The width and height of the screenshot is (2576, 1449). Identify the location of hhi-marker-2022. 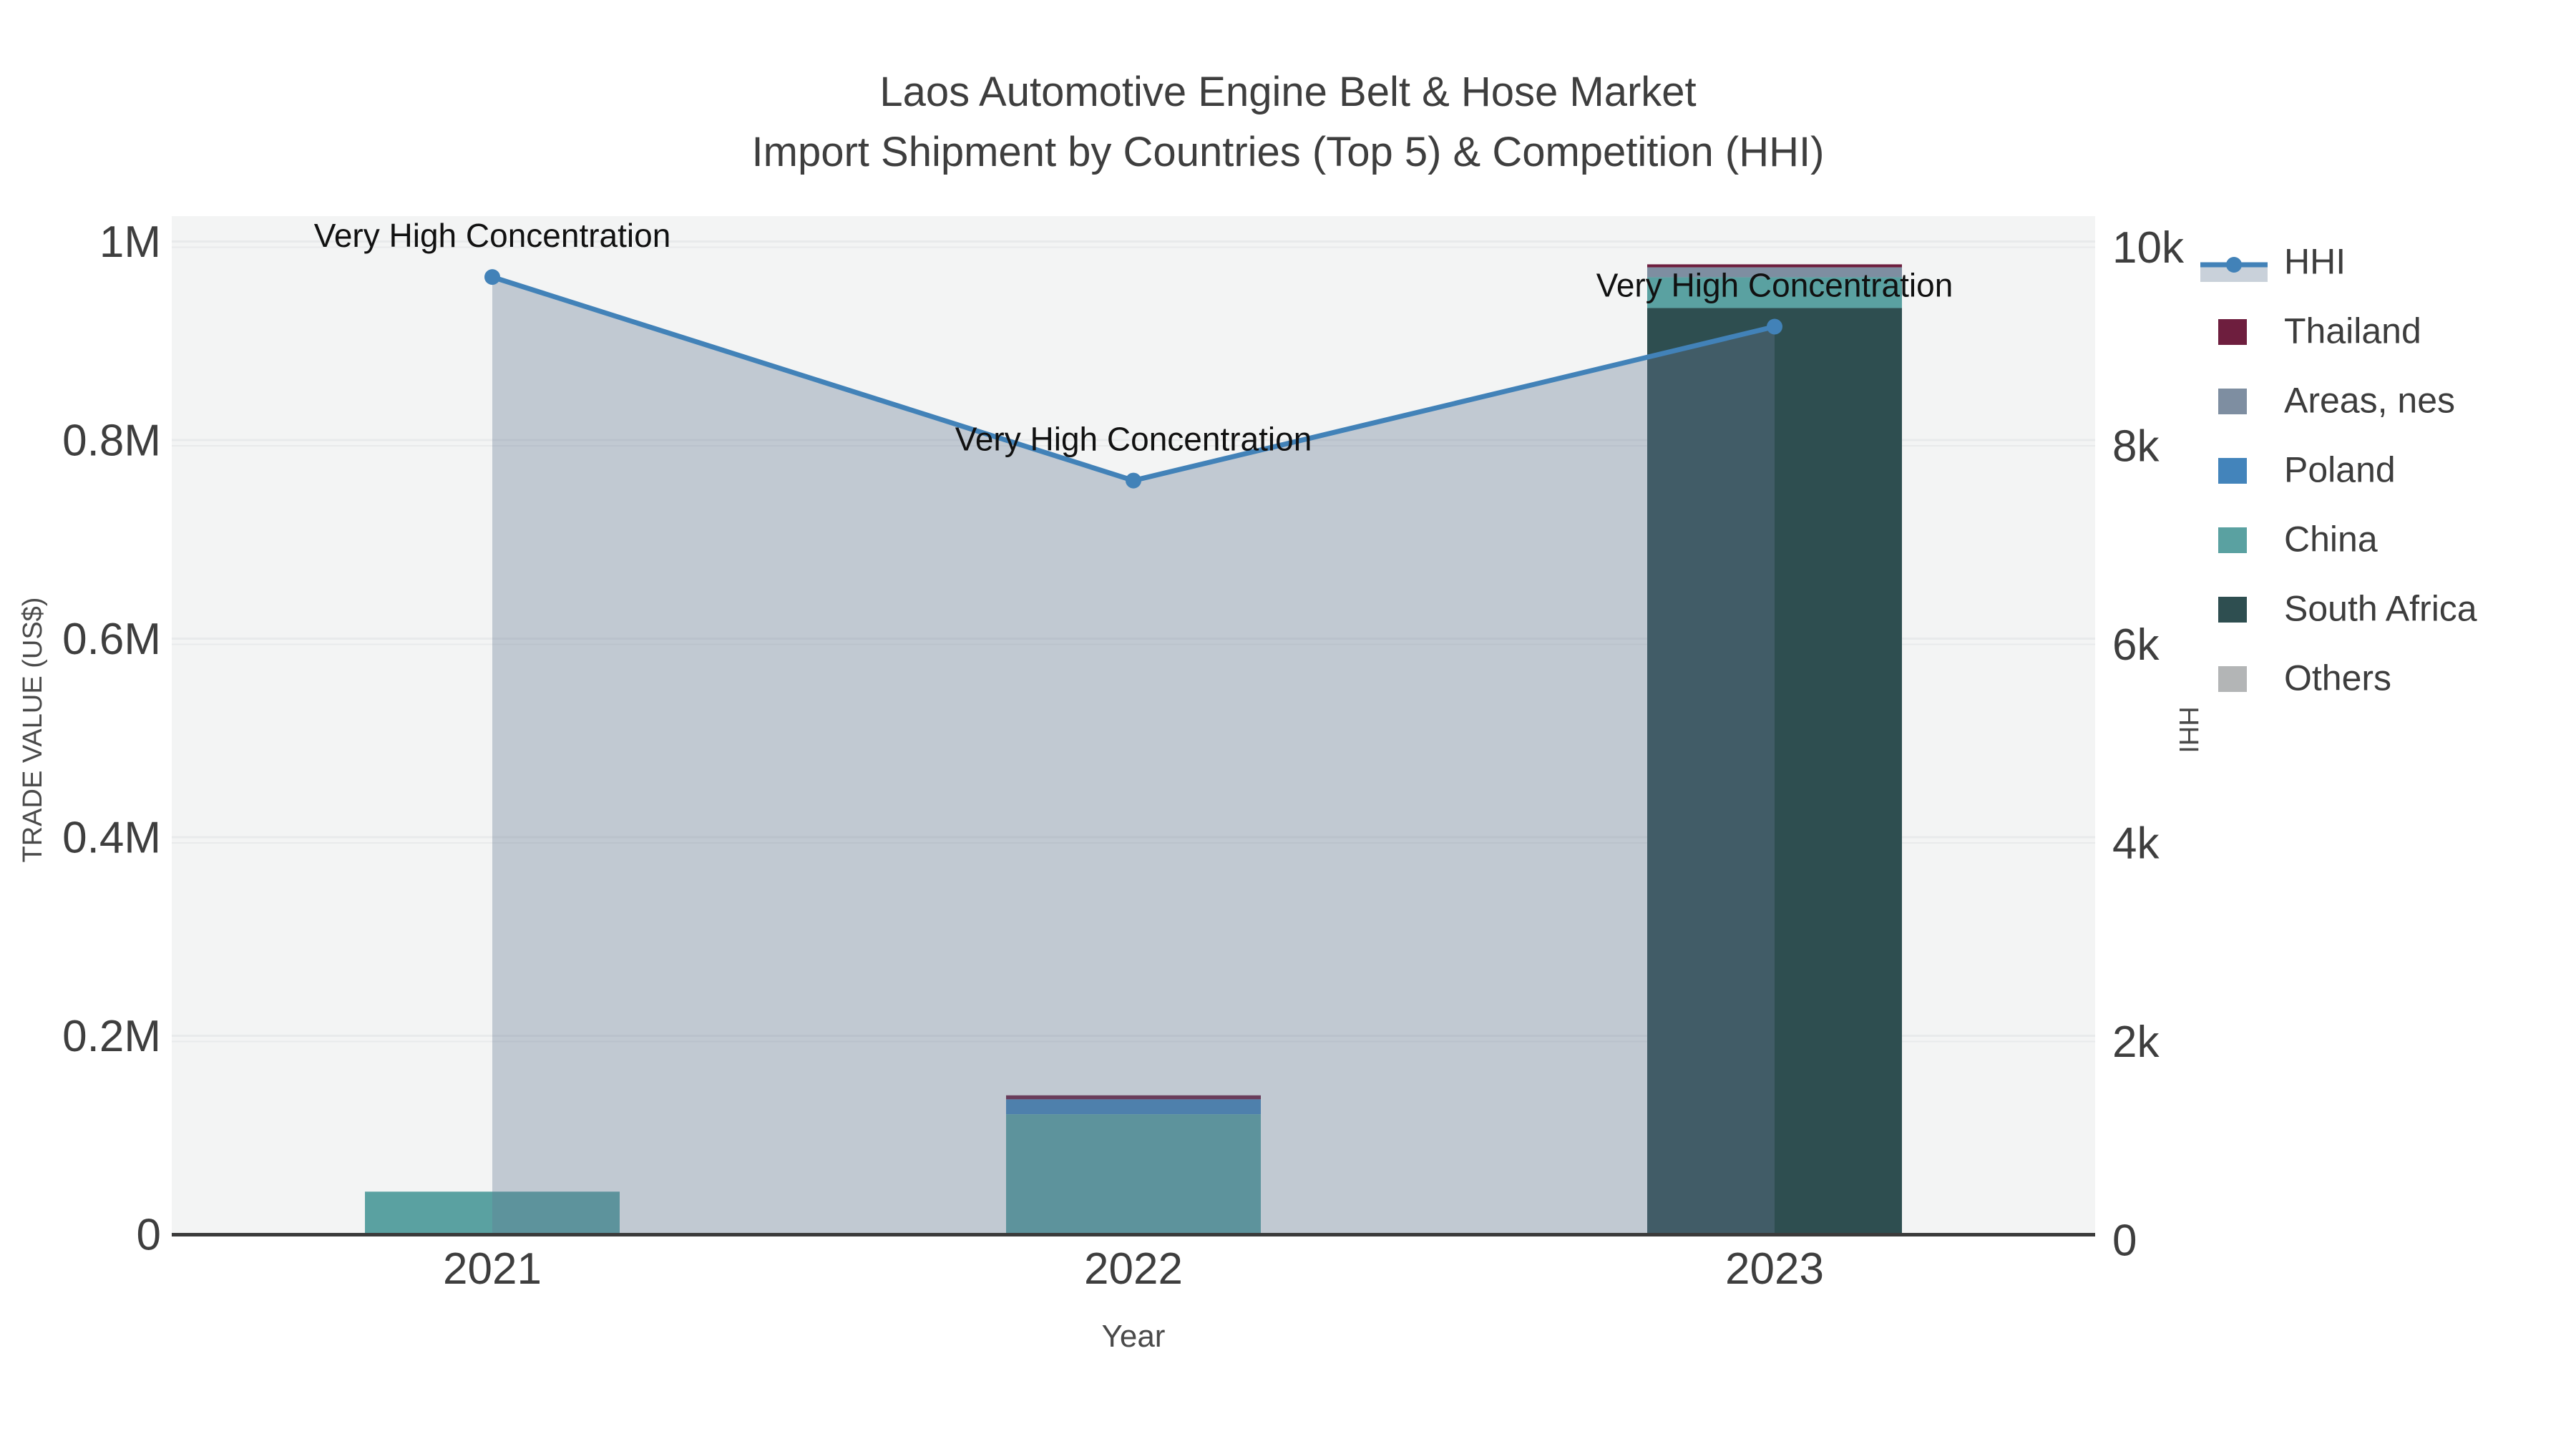
(1133, 480).